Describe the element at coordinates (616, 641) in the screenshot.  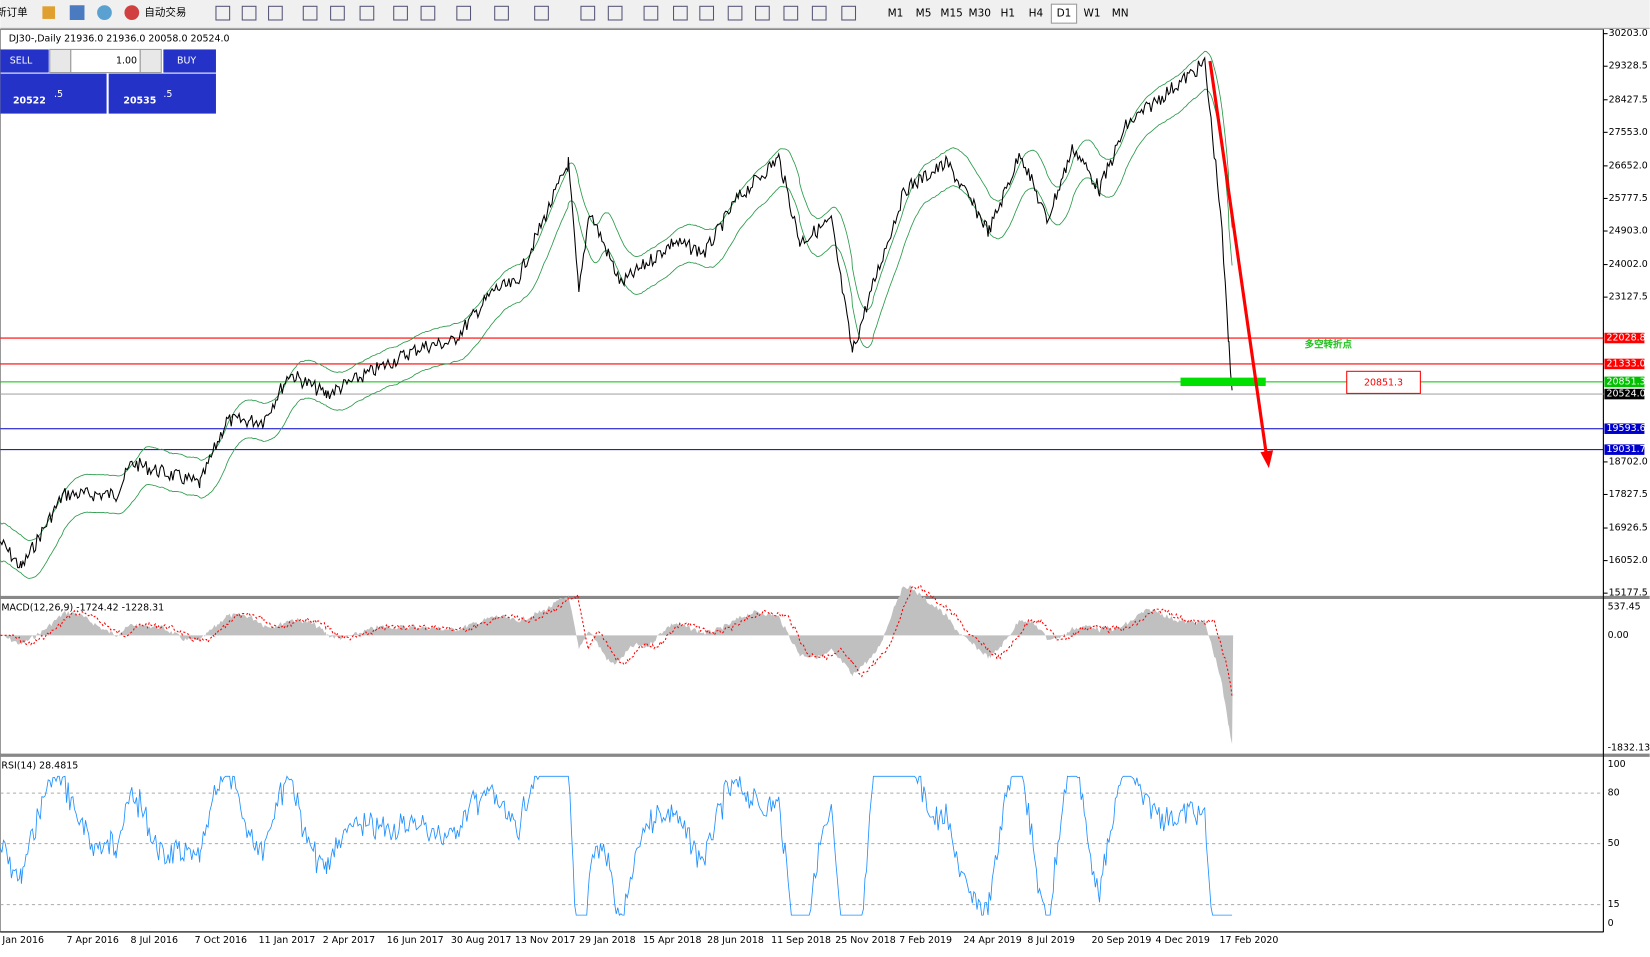
I see `macd-signal` at that location.